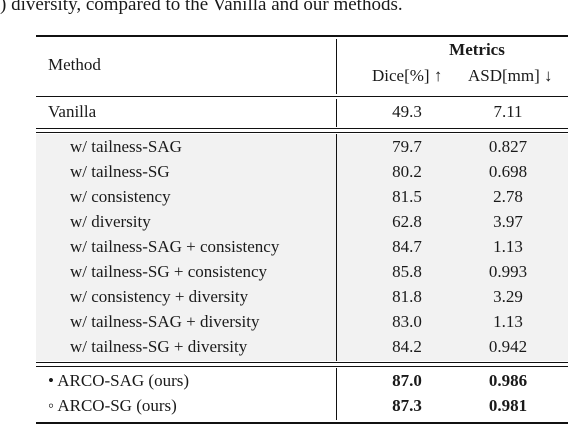 The width and height of the screenshot is (576, 427). I want to click on row-dice: 85.8, so click(407, 271).